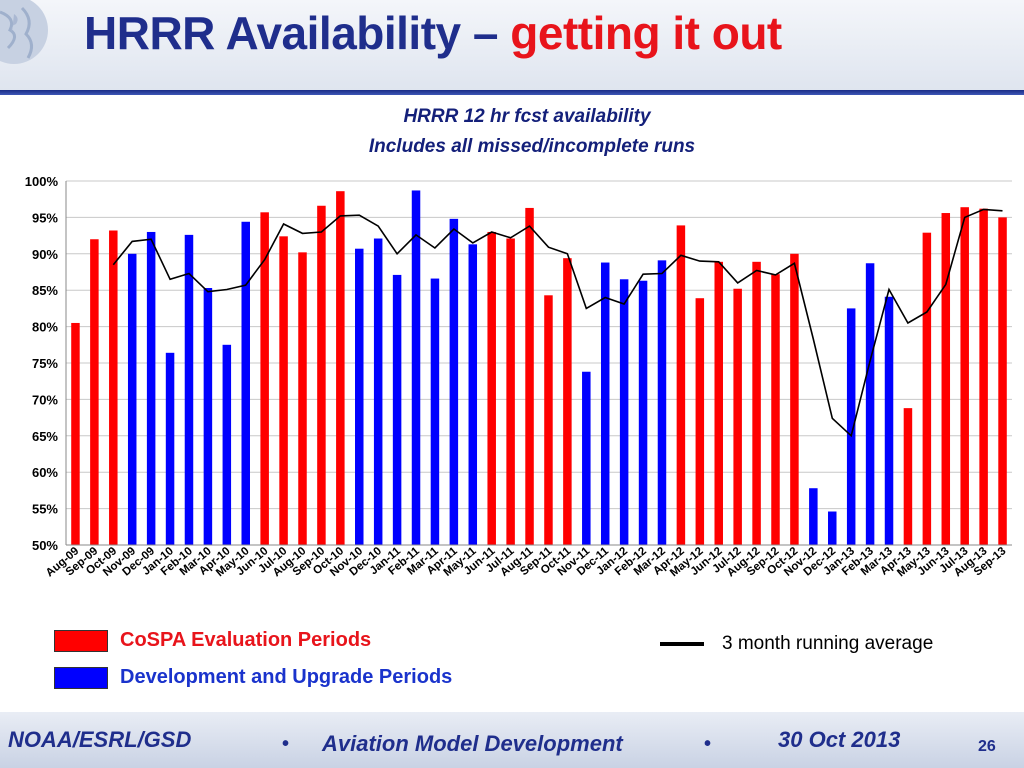 This screenshot has height=768, width=1024. Describe the element at coordinates (646, 33) in the screenshot. I see `title-accent: getting it out` at that location.